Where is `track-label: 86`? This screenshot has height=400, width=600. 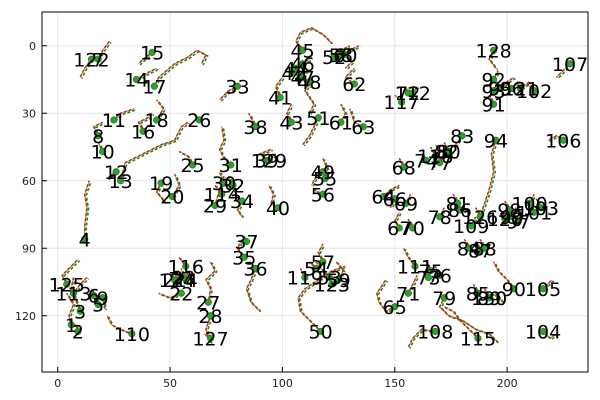 track-label: 86 is located at coordinates (460, 211).